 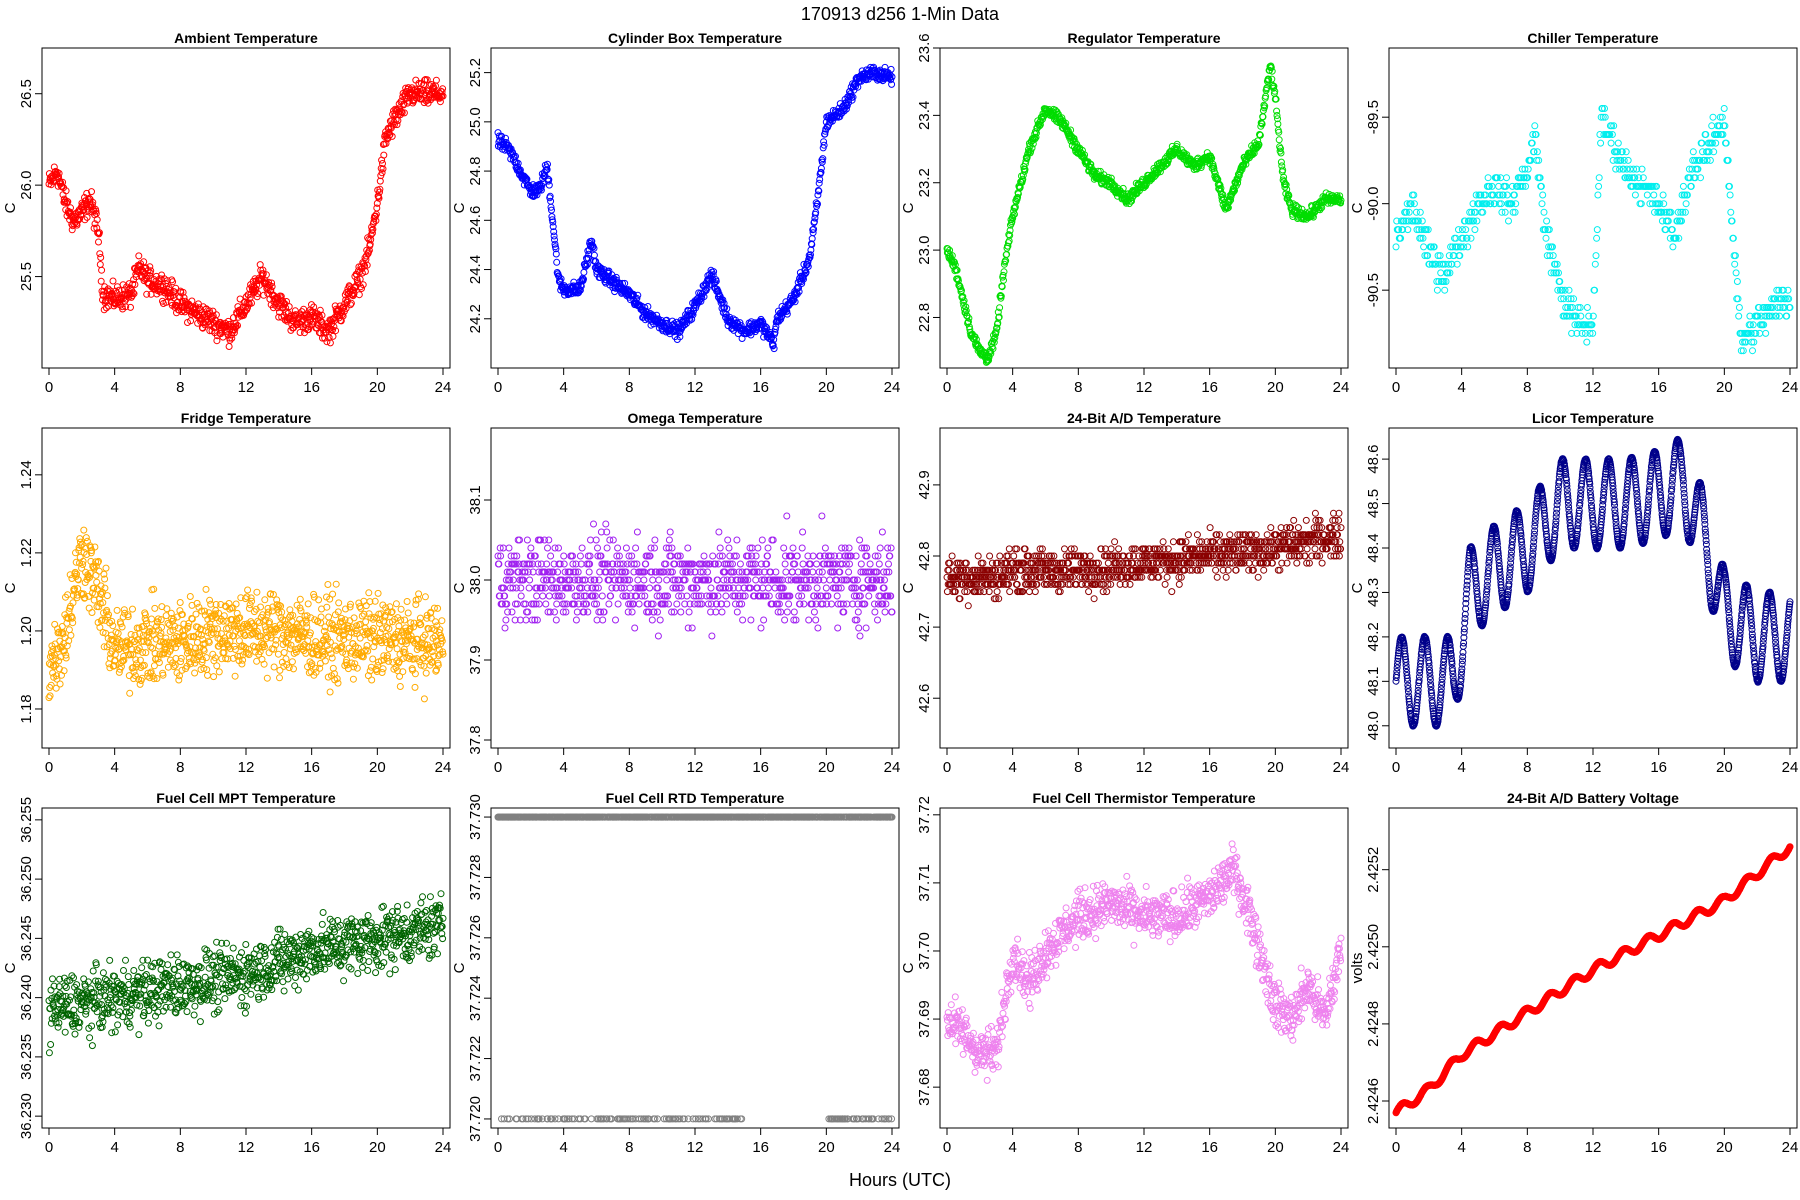 What do you see at coordinates (246, 38) in the screenshot?
I see `panel-title: Ambient Temperature` at bounding box center [246, 38].